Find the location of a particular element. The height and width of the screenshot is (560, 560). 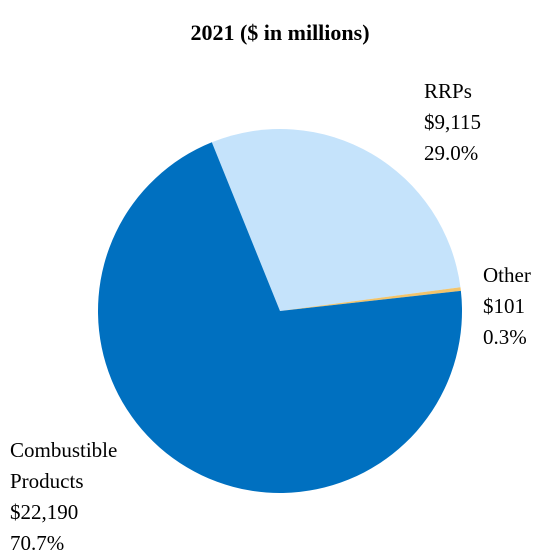

slice-label-name: Other is located at coordinates (507, 275).